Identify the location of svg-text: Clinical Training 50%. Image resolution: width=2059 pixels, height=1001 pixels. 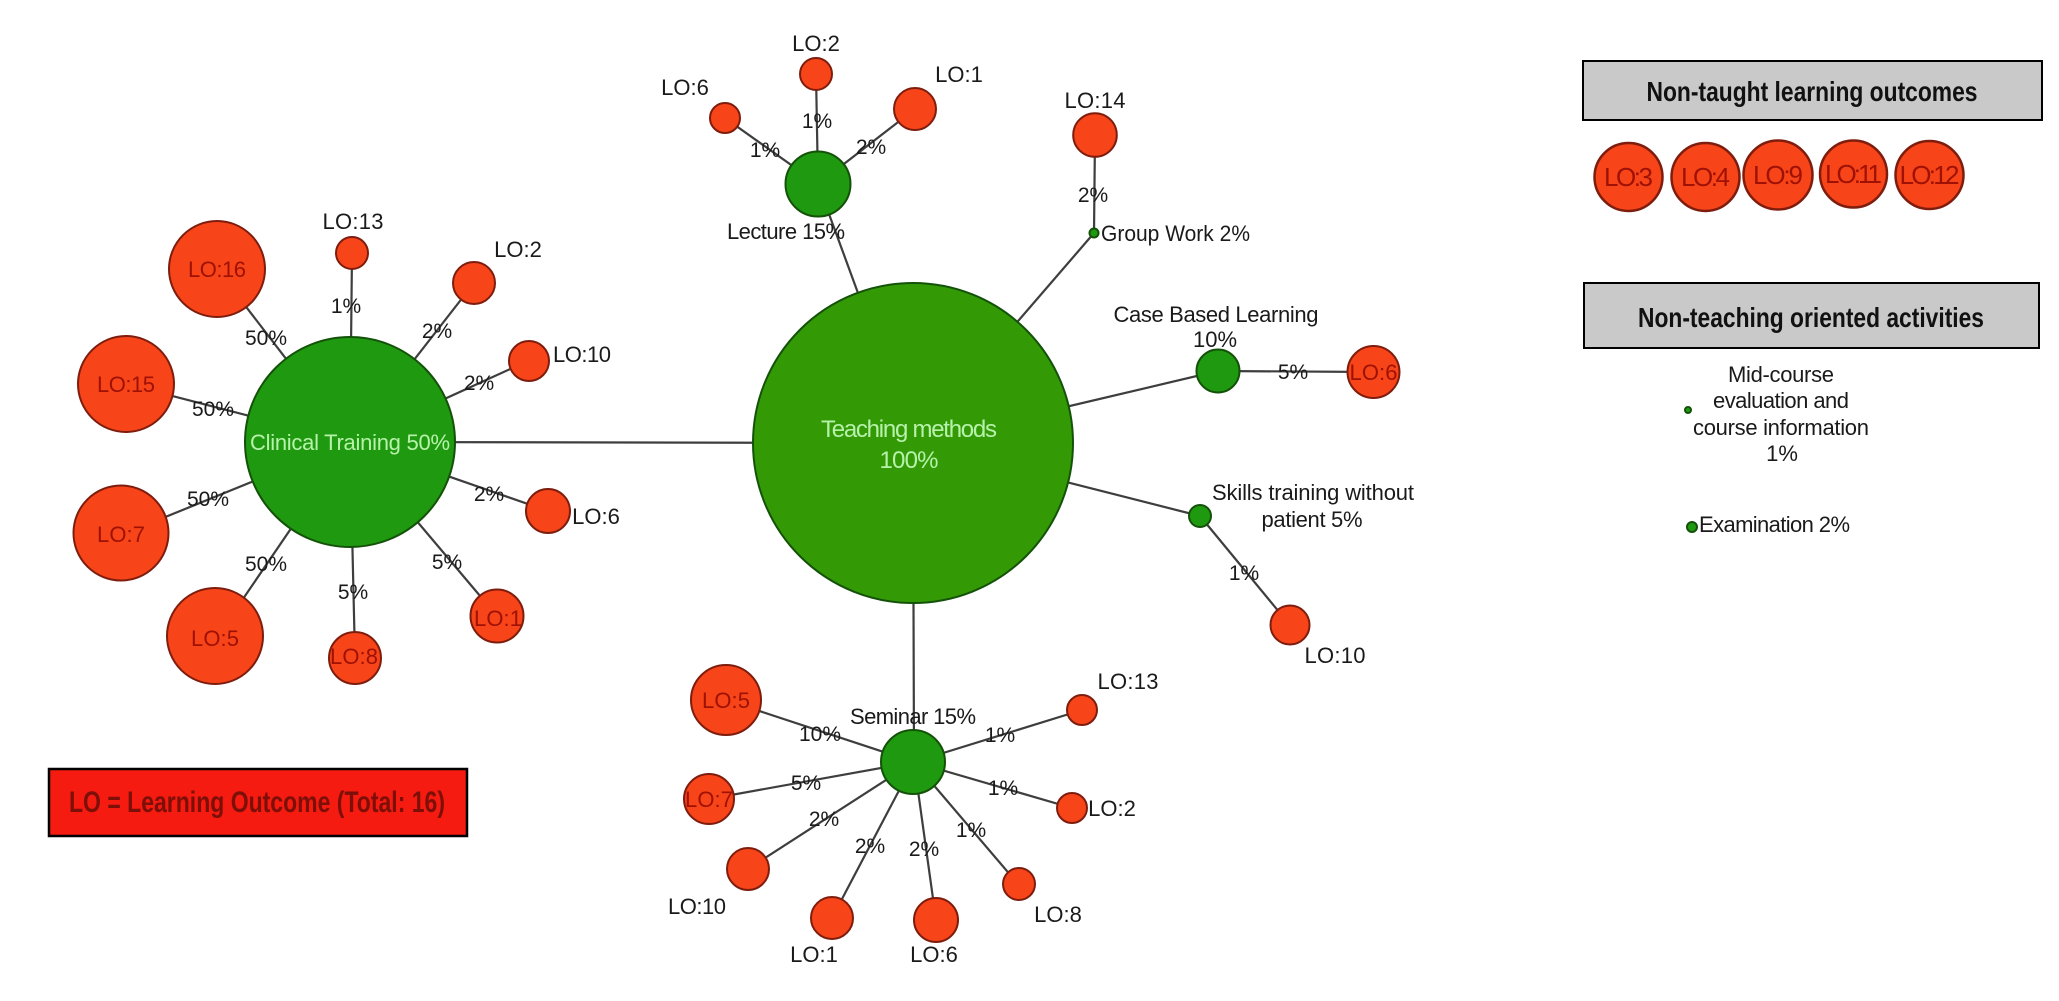
(350, 442).